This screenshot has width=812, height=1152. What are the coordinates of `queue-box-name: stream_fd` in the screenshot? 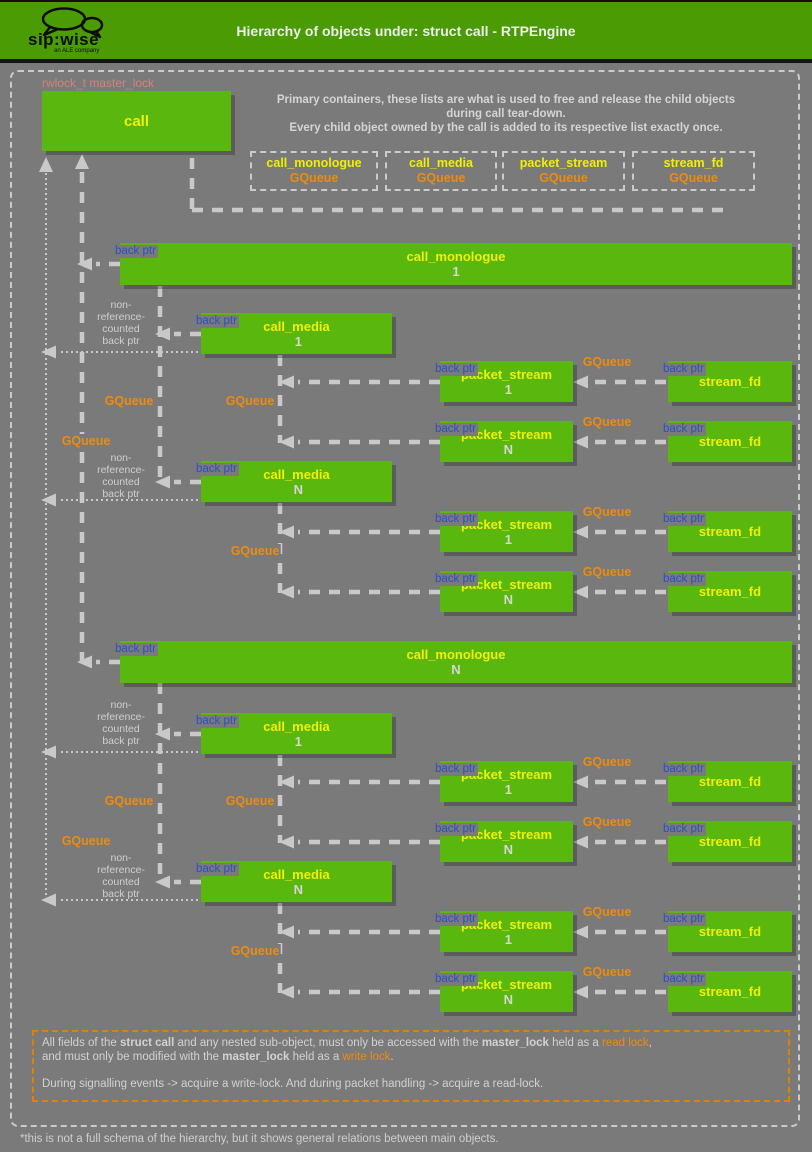 It's located at (693, 163).